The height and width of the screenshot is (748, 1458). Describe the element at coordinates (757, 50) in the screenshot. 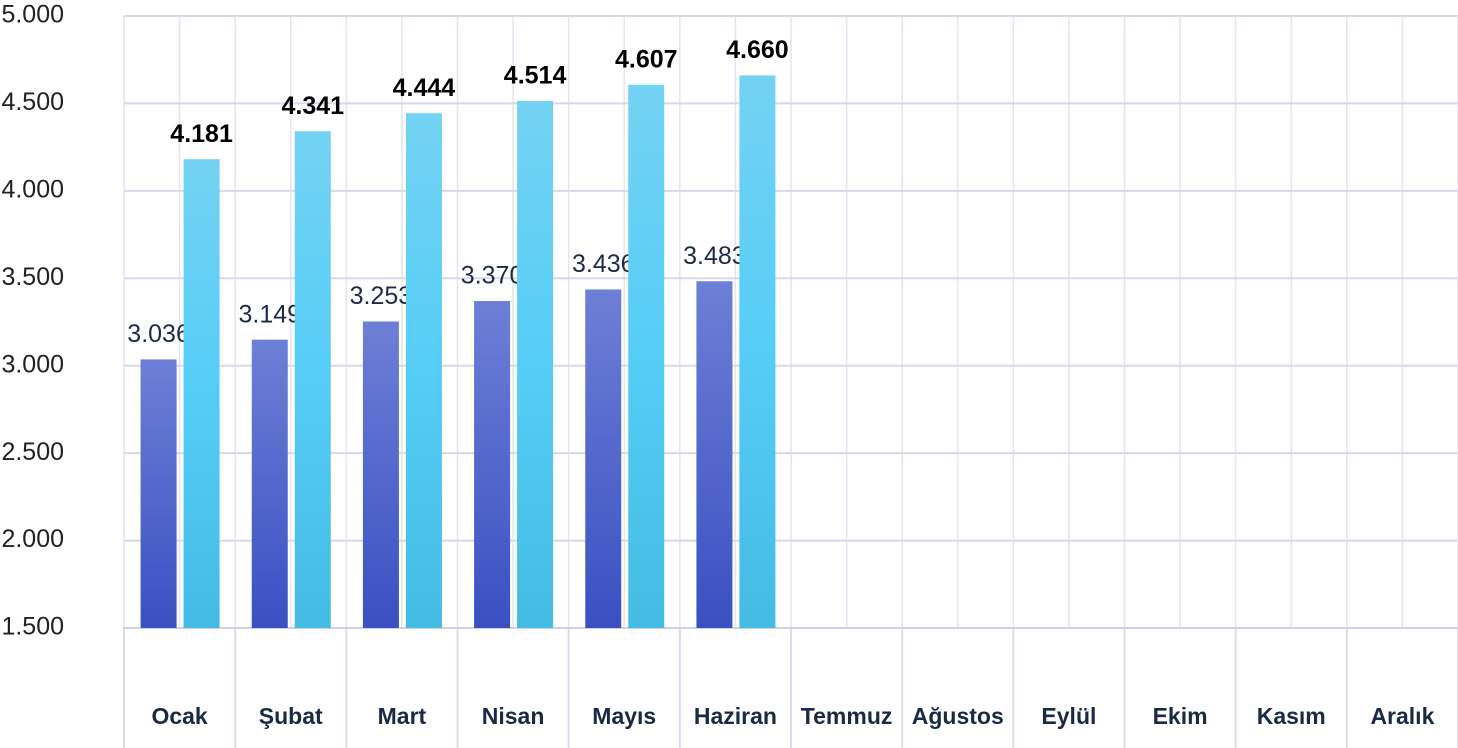

I see `data-label: 4.660` at that location.